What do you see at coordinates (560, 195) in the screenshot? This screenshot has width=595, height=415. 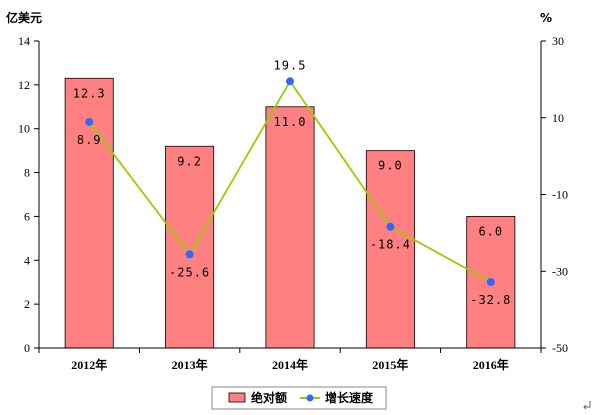 I see `y2-tick-label-2: -10` at bounding box center [560, 195].